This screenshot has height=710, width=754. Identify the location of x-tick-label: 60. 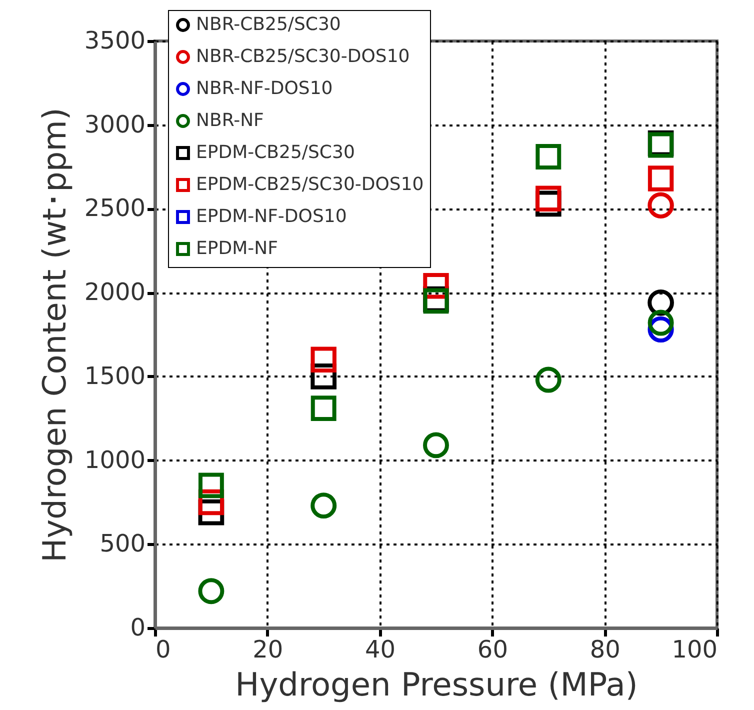
(492, 650).